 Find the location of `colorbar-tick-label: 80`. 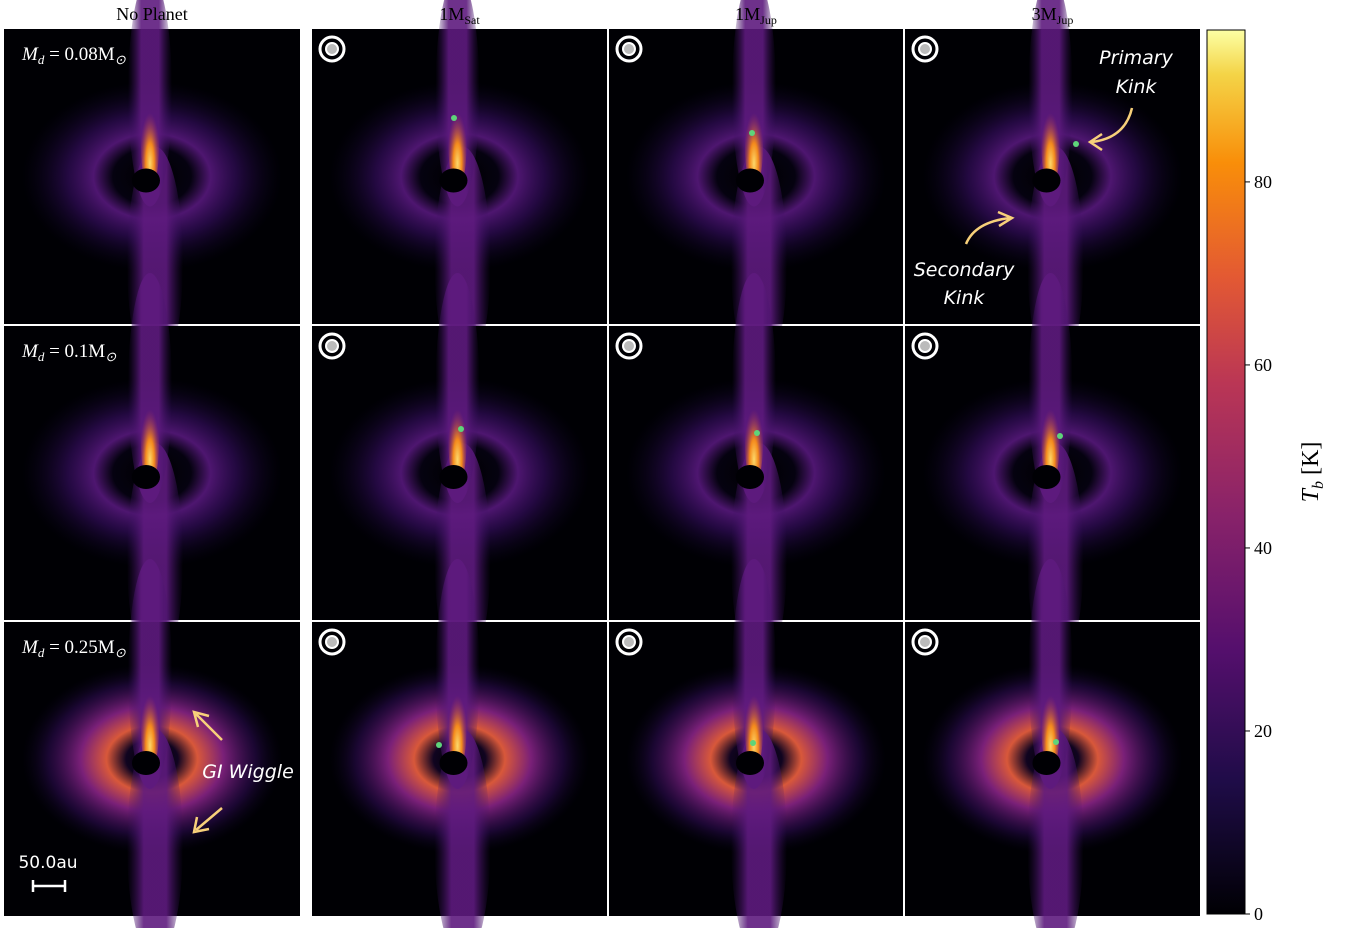

colorbar-tick-label: 80 is located at coordinates (1263, 182).